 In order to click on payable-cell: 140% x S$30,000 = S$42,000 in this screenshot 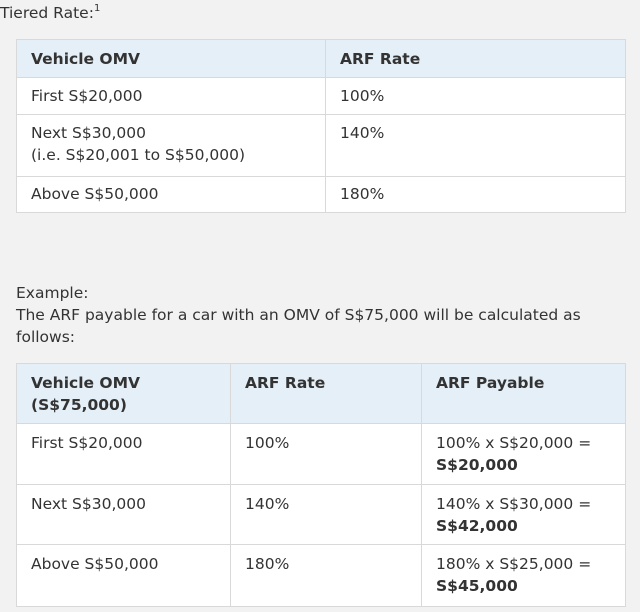, I will do `click(523, 514)`.